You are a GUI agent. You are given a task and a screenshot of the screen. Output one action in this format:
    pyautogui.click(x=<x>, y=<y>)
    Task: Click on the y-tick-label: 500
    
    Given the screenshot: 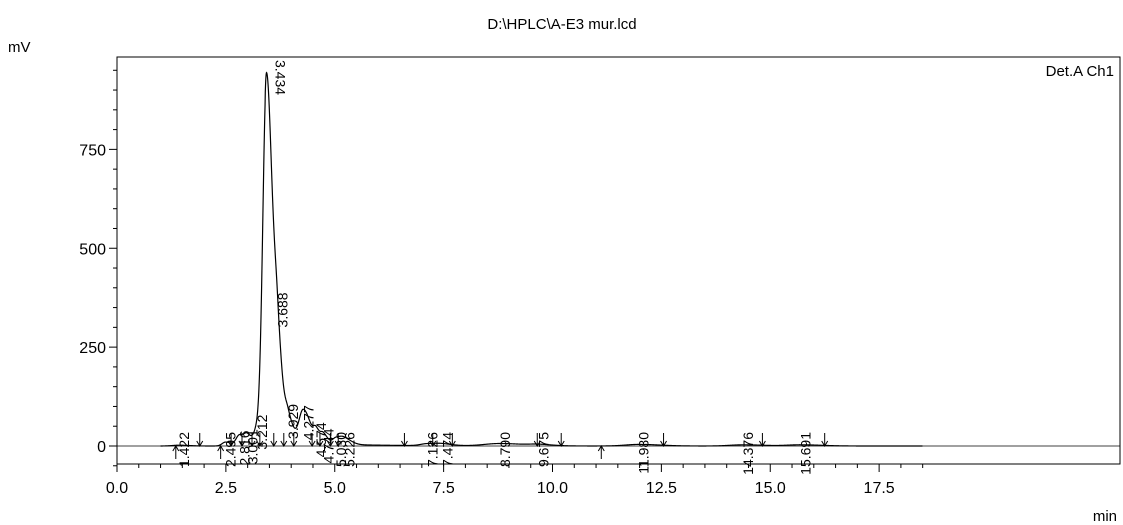 What is the action you would take?
    pyautogui.click(x=92, y=249)
    